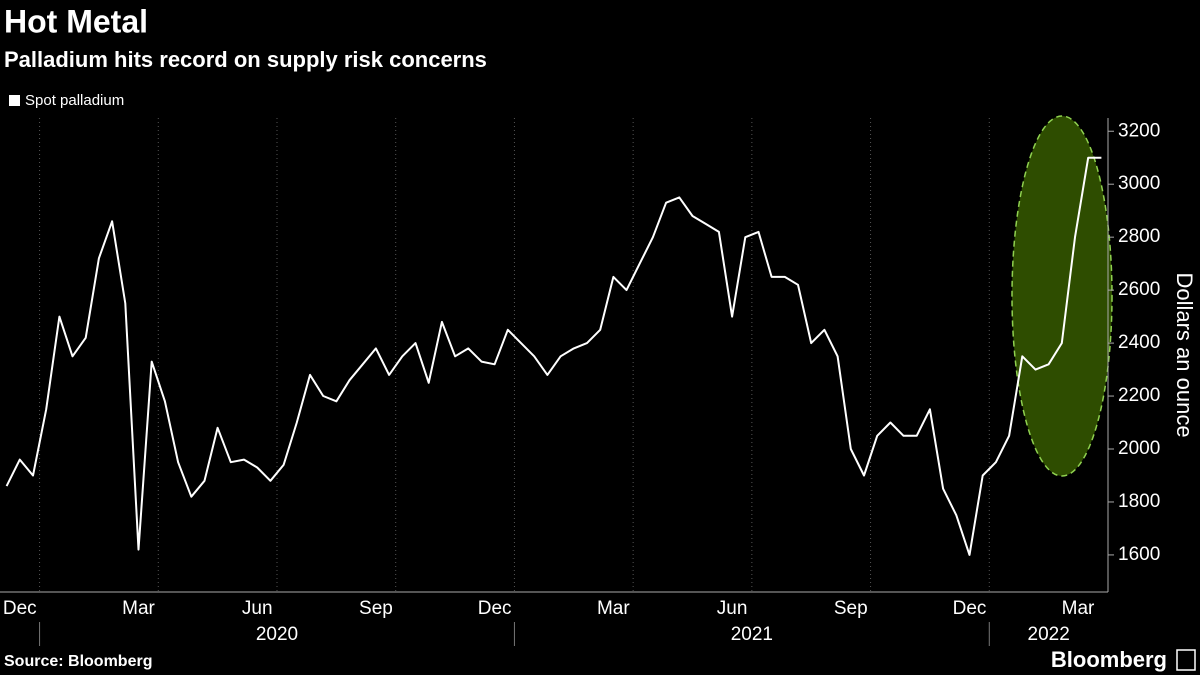  I want to click on y-tick-label: 3000, so click(1139, 183).